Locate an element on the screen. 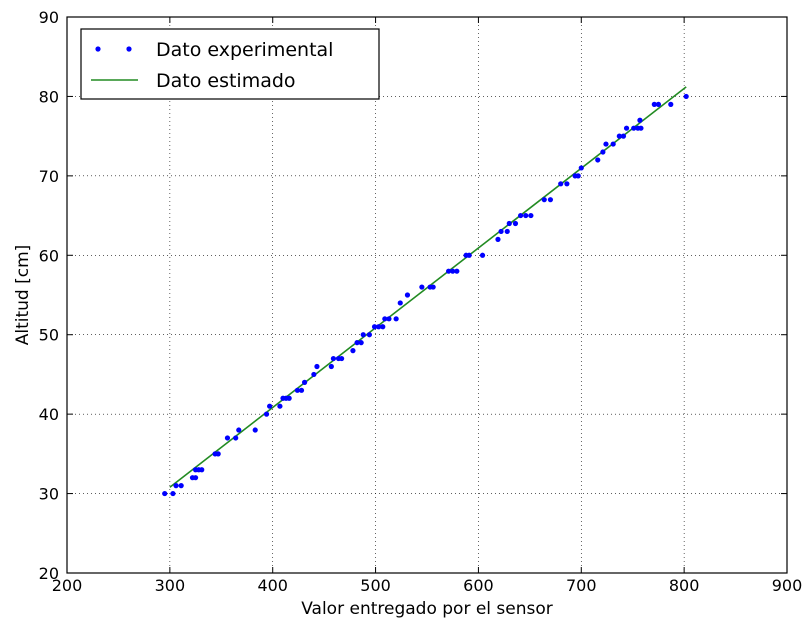  x-axis-label: Valor entregado por el sensor is located at coordinates (427, 609).